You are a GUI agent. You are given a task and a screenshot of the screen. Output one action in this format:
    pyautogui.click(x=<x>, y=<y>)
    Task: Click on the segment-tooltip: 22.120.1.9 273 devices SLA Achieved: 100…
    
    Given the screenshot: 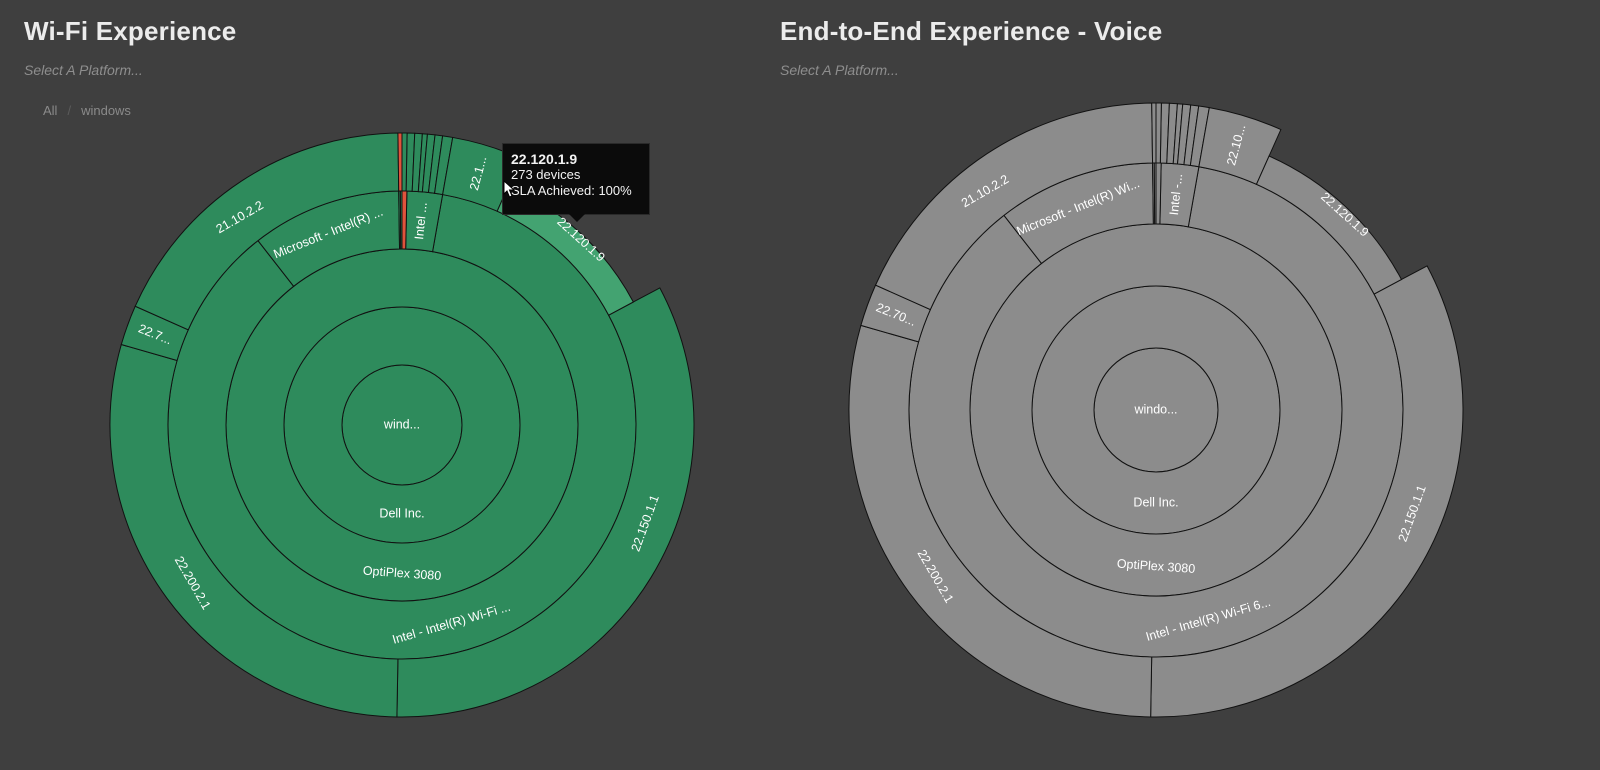 What is the action you would take?
    pyautogui.click(x=576, y=182)
    